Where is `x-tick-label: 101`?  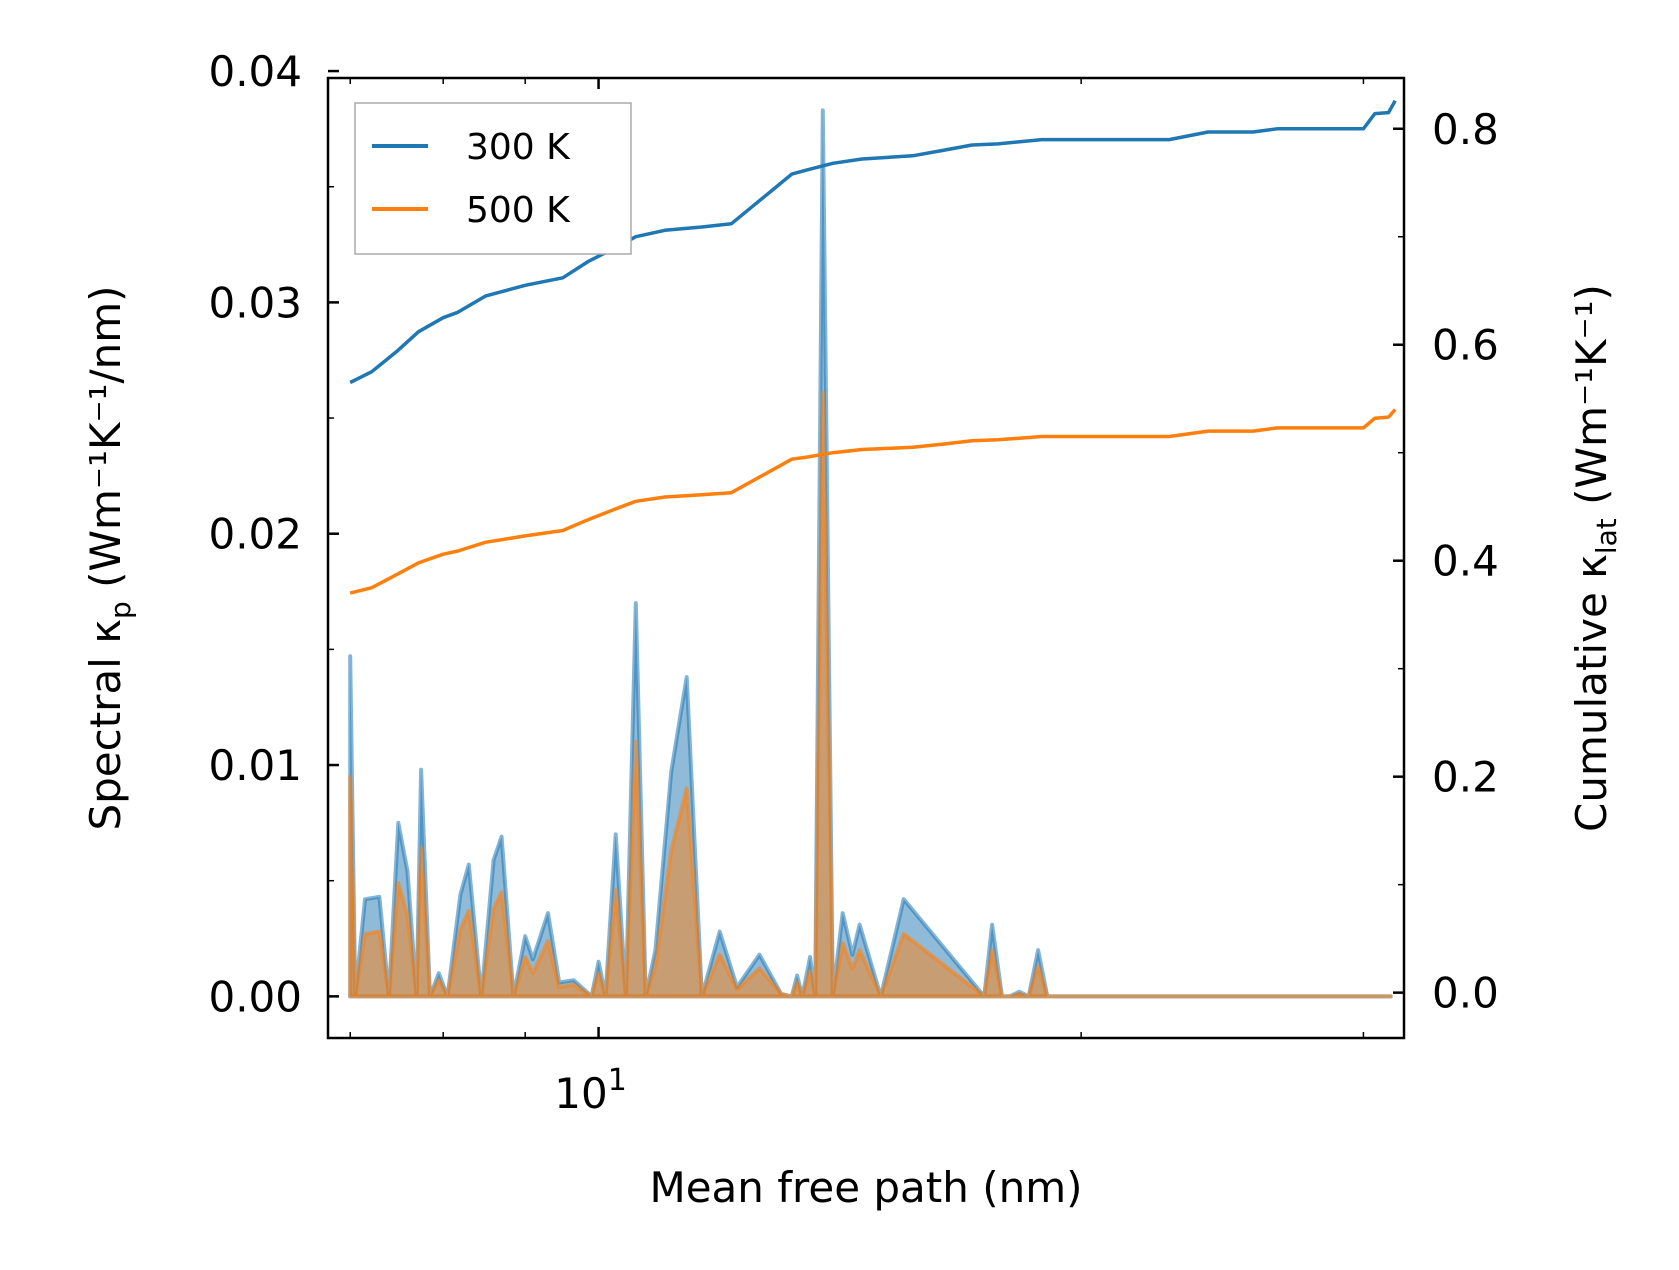
x-tick-label: 101 is located at coordinates (590, 1090).